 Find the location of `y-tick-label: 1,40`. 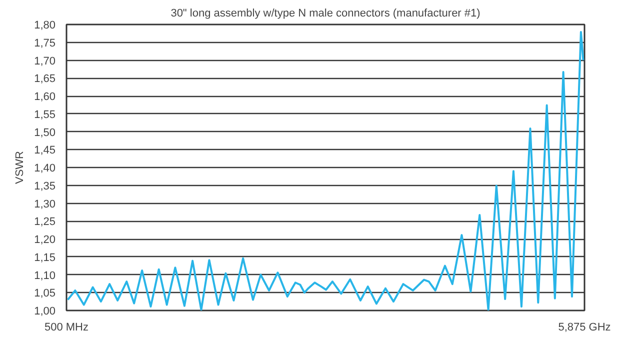

y-tick-label: 1,40 is located at coordinates (45, 168).